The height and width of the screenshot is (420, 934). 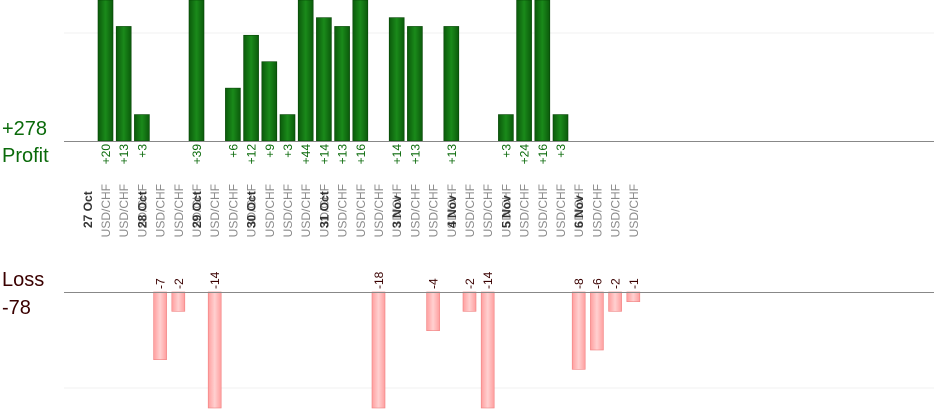 I want to click on loss-bars, so click(x=397, y=350).